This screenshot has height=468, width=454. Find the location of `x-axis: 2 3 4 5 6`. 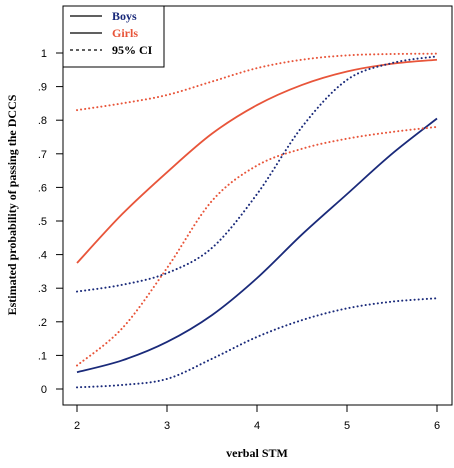

x-axis: 2 3 4 5 6 is located at coordinates (257, 418).